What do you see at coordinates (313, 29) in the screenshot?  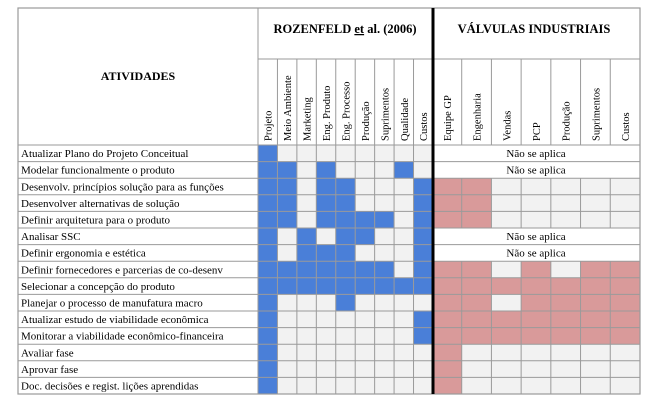 I see `rozenfeld-author: ROZENFELD` at bounding box center [313, 29].